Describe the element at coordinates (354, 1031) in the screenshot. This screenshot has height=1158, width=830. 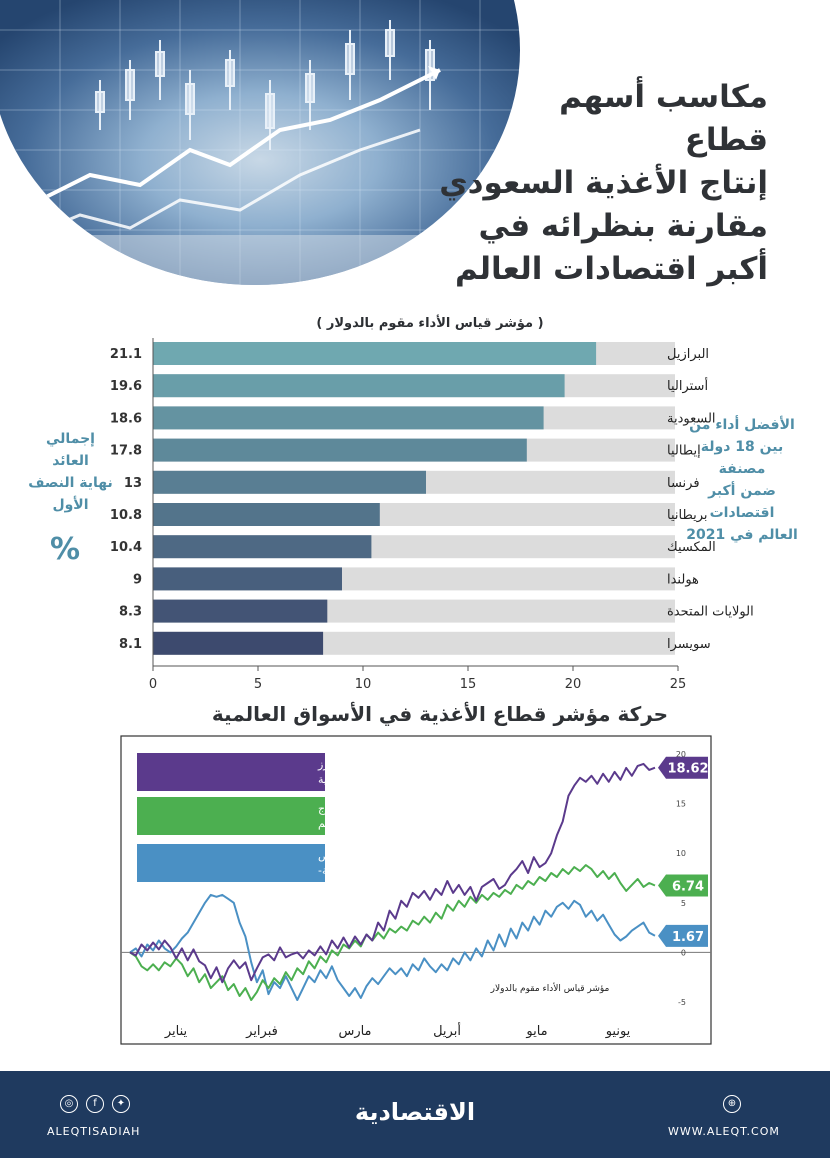
I see `x-axis-label: مارس` at that location.